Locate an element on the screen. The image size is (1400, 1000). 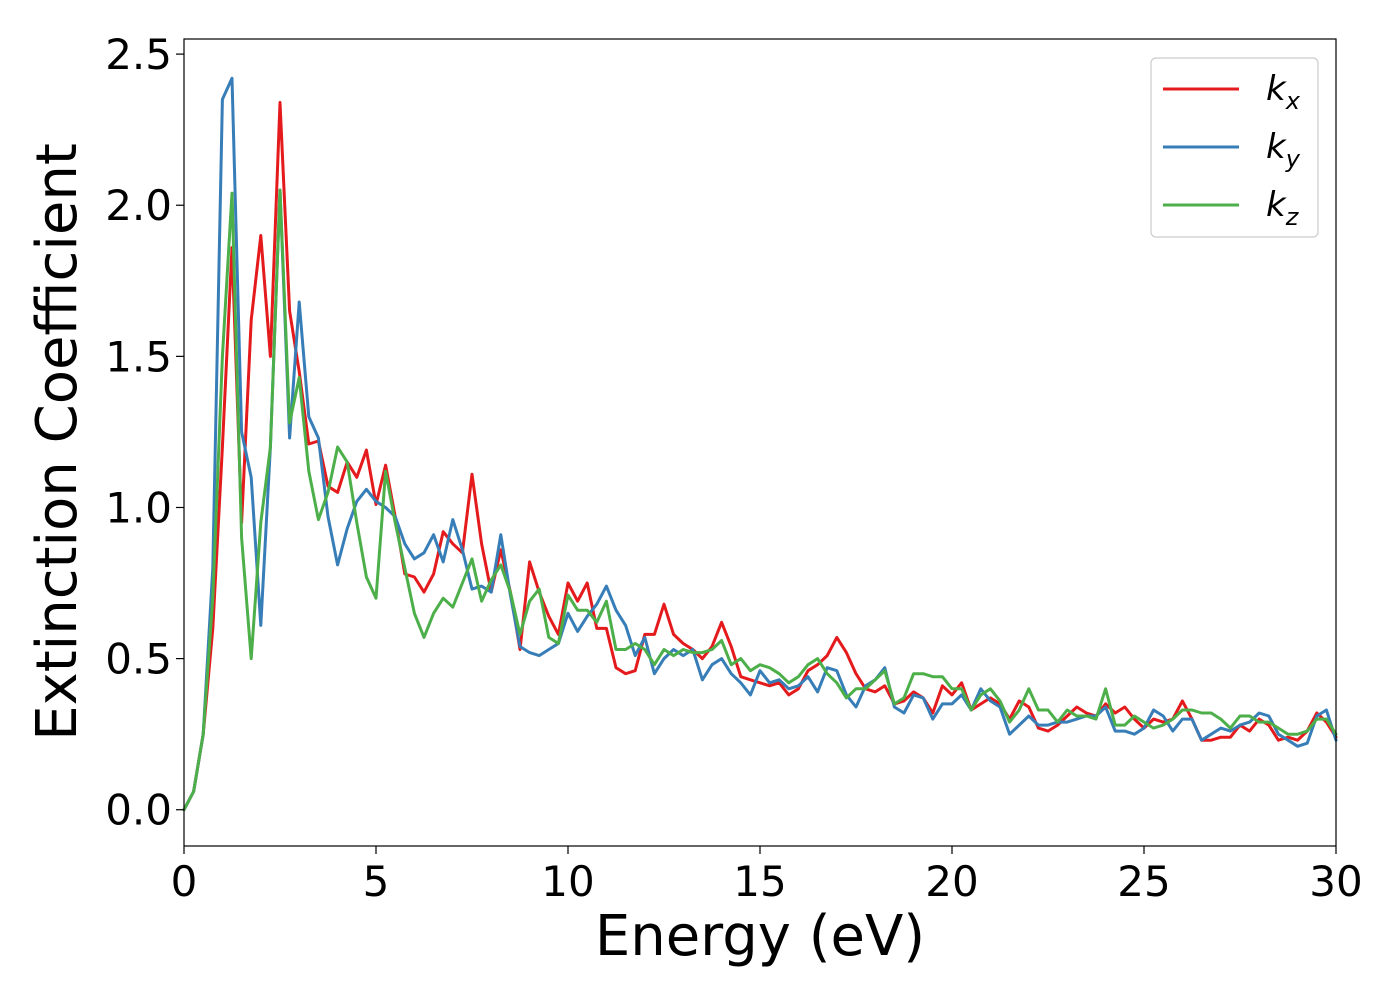
y-tick-label: 1.5 is located at coordinates (138, 356).